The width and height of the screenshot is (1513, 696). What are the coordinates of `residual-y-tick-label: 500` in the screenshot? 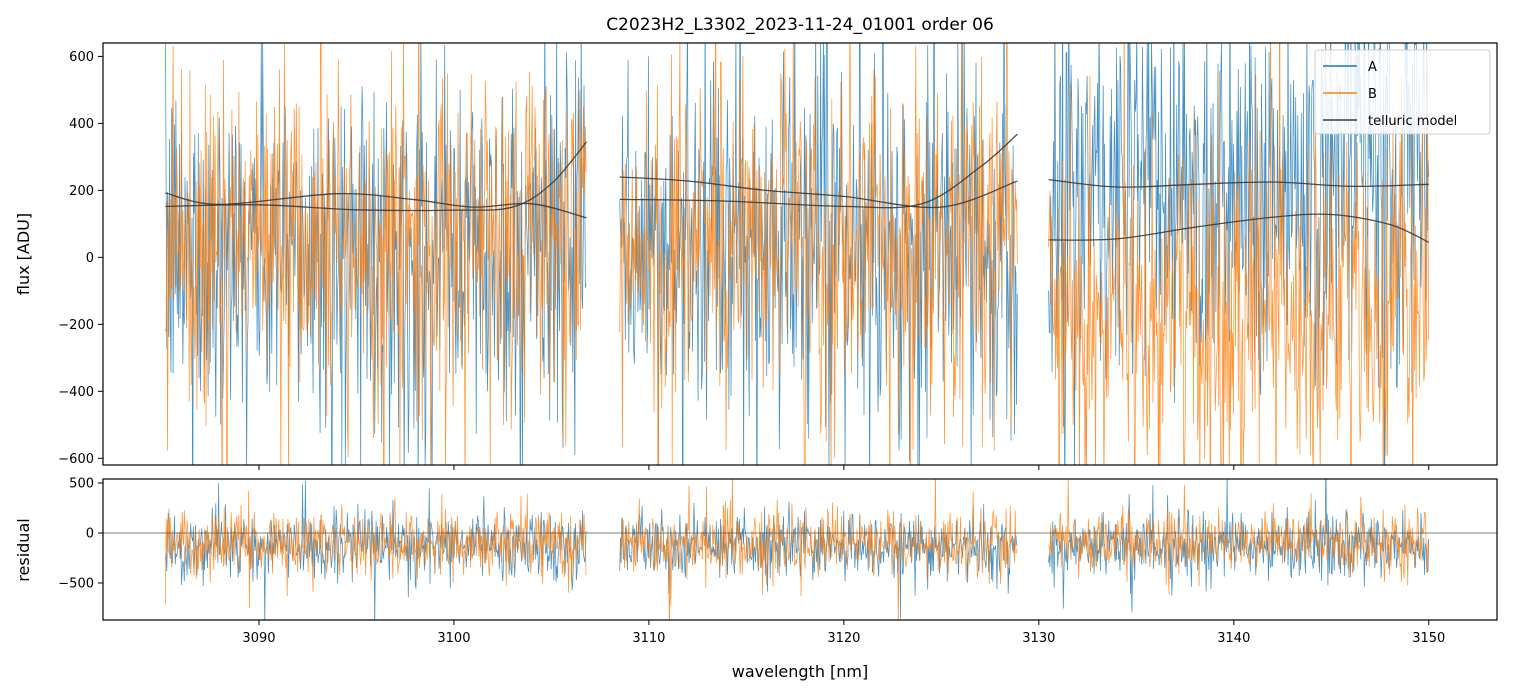 It's located at (81, 484).